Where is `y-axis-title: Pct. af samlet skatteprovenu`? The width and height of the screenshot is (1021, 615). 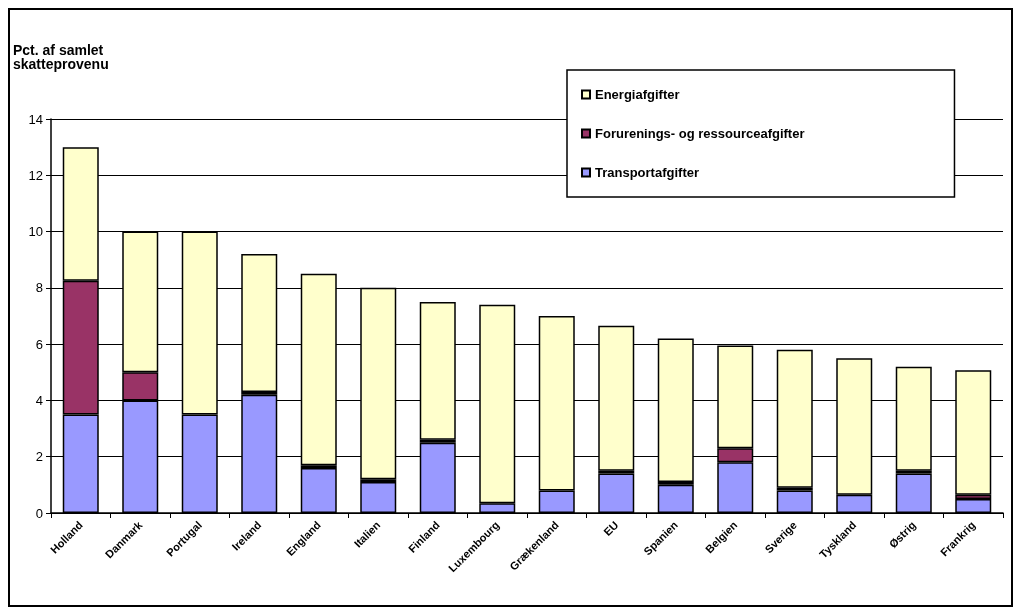
y-axis-title: Pct. af samlet skatteprovenu is located at coordinates (61, 57).